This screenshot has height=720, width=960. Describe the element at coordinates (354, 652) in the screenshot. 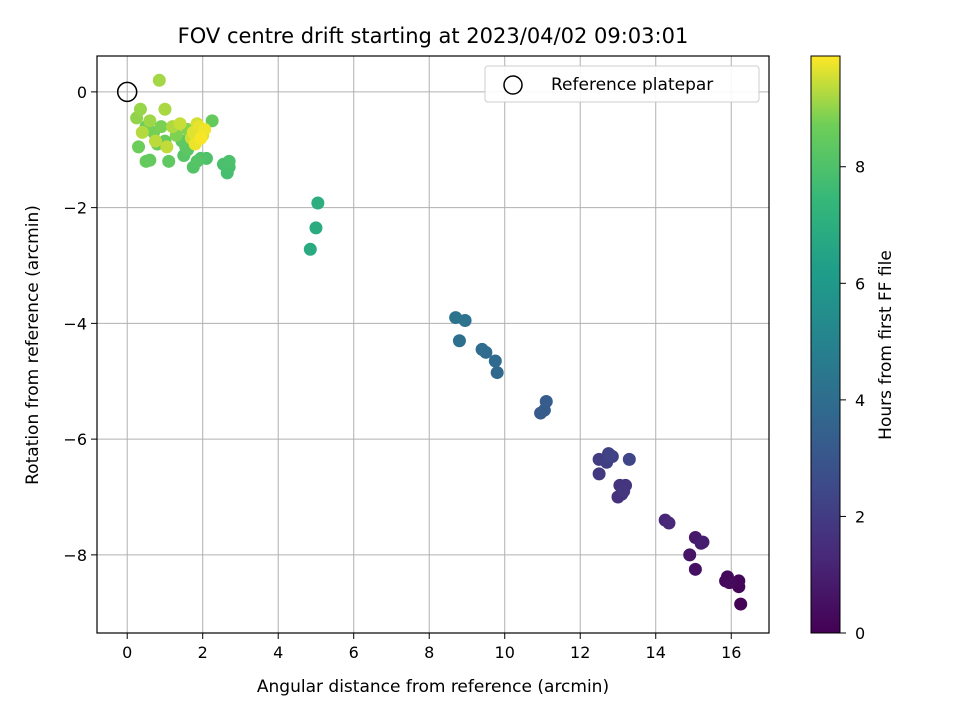

I see `x-tick-label: 6` at that location.